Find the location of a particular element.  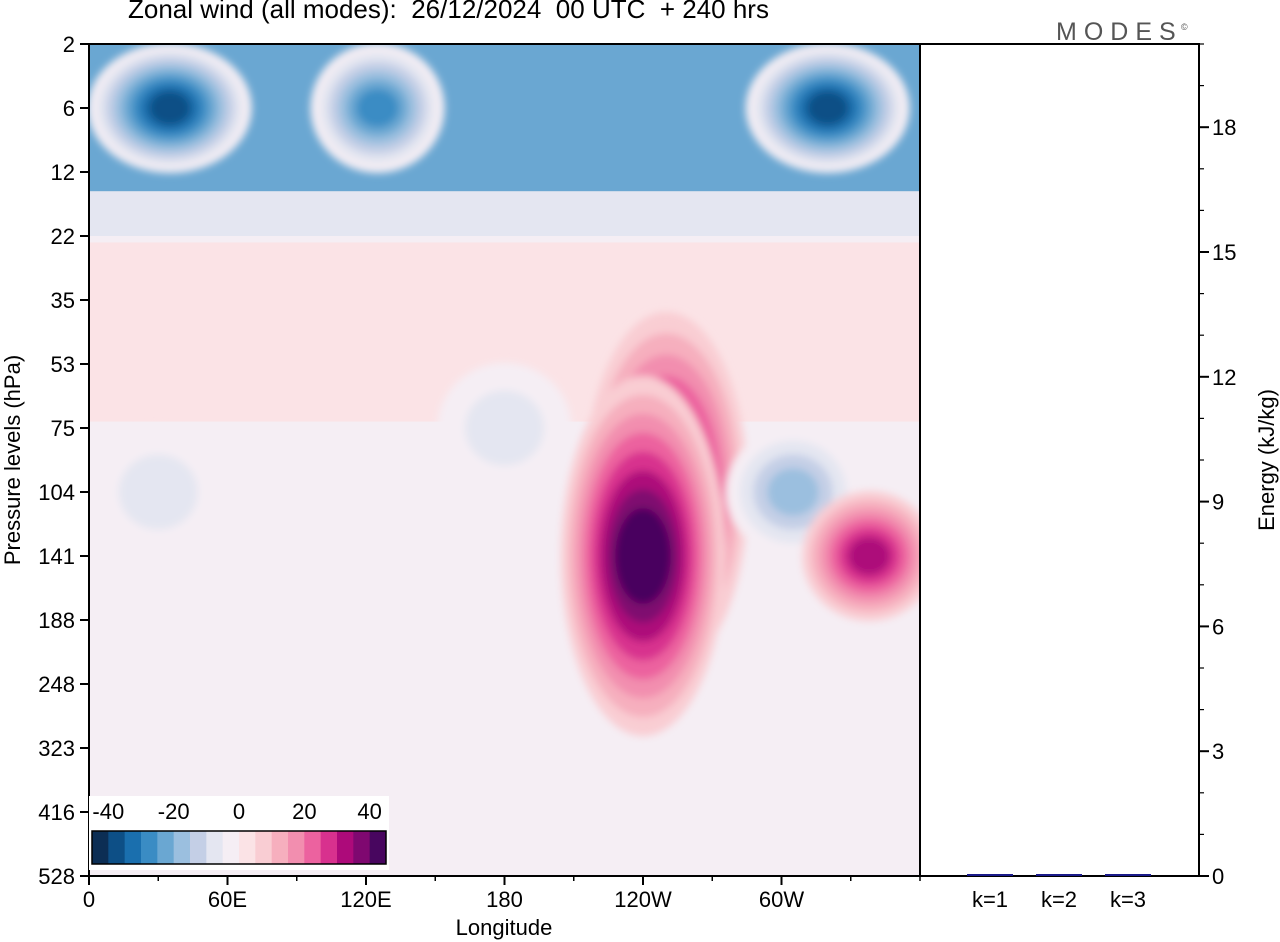

energy-tick-label: 9 is located at coordinates (1218, 502).